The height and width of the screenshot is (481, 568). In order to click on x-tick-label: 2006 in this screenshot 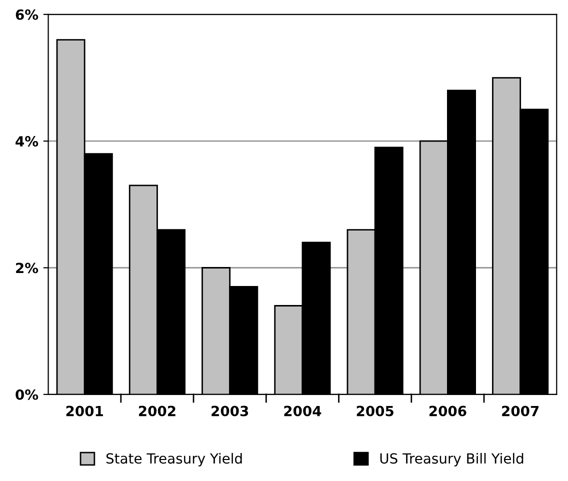, I will do `click(447, 411)`.